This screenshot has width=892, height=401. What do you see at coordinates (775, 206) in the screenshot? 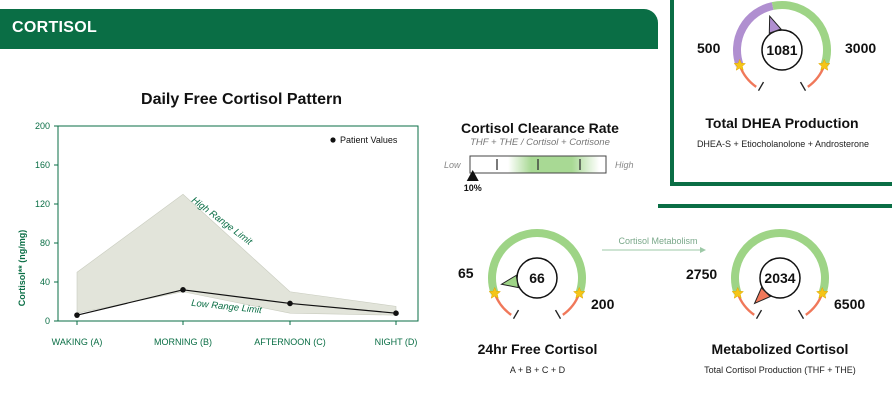
I see `panel-divider` at bounding box center [775, 206].